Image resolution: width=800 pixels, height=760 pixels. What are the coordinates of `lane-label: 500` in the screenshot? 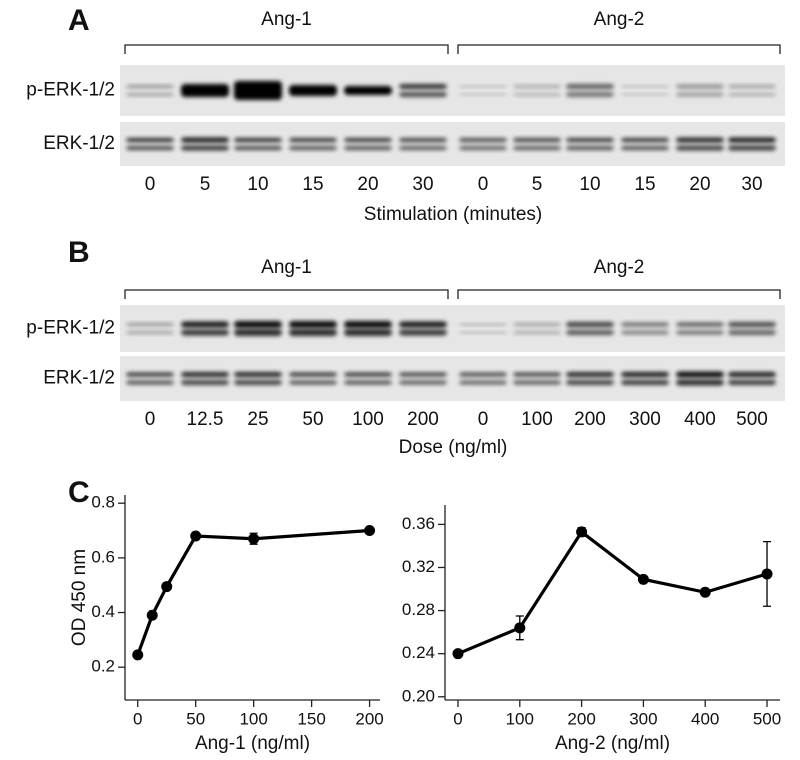 It's located at (752, 419).